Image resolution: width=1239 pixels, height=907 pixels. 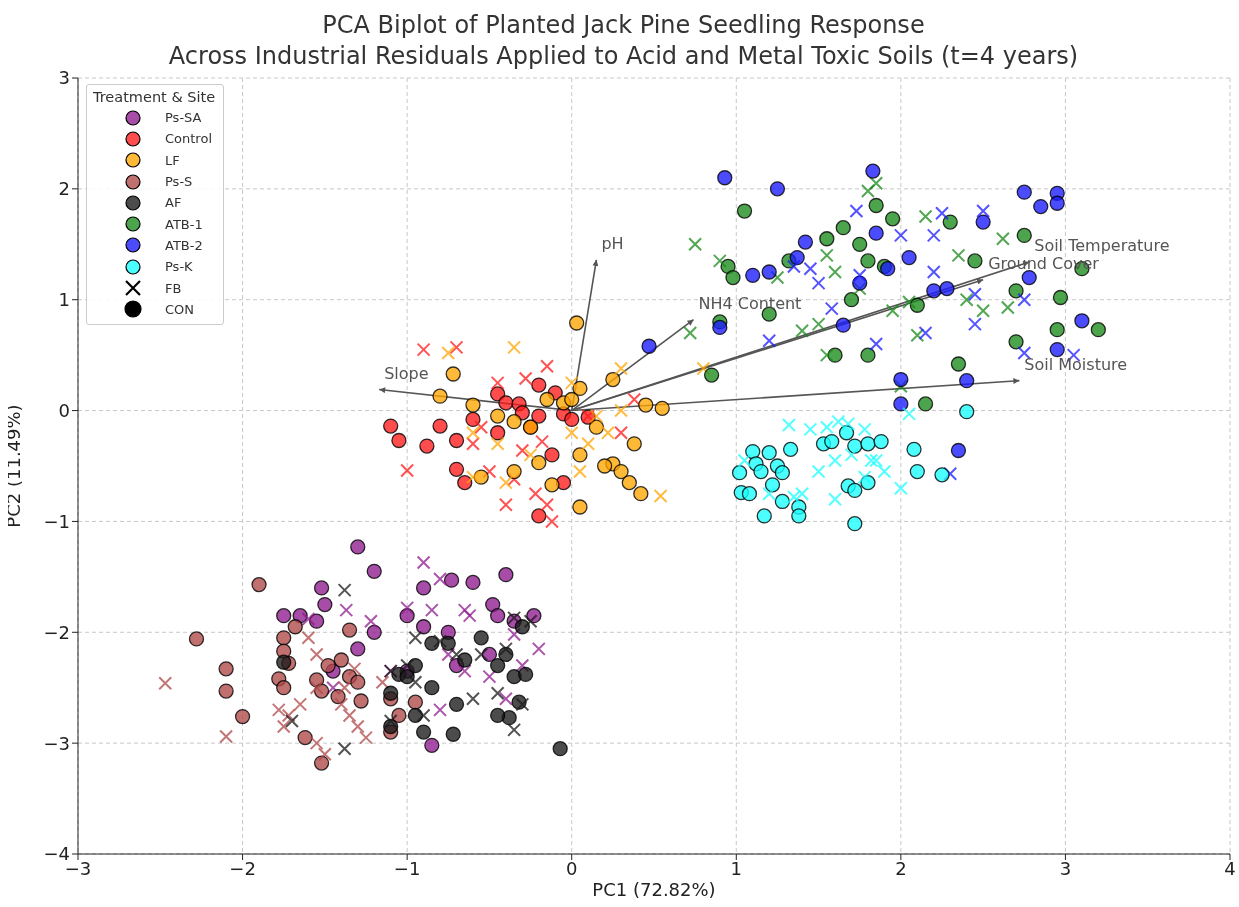 I want to click on x-axis-title: PC1 (72.82%), so click(x=654, y=889).